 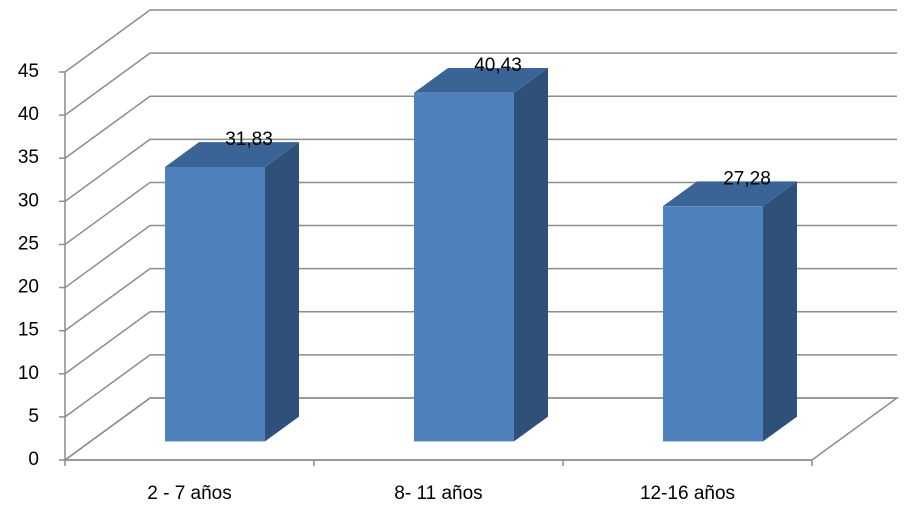 I want to click on y-tick-label: 0, so click(x=33, y=459).